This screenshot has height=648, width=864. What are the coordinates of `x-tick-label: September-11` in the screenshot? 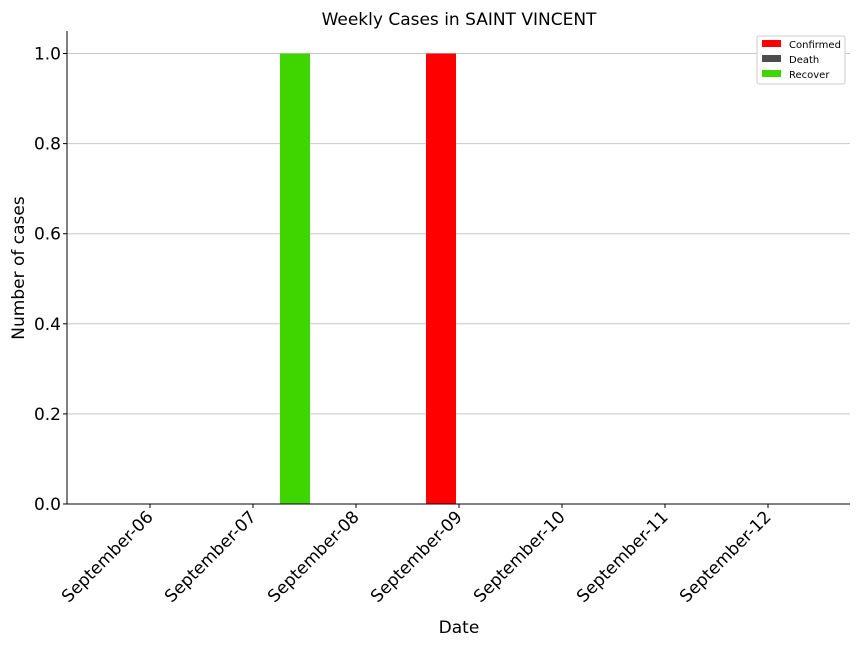 It's located at (622, 556).